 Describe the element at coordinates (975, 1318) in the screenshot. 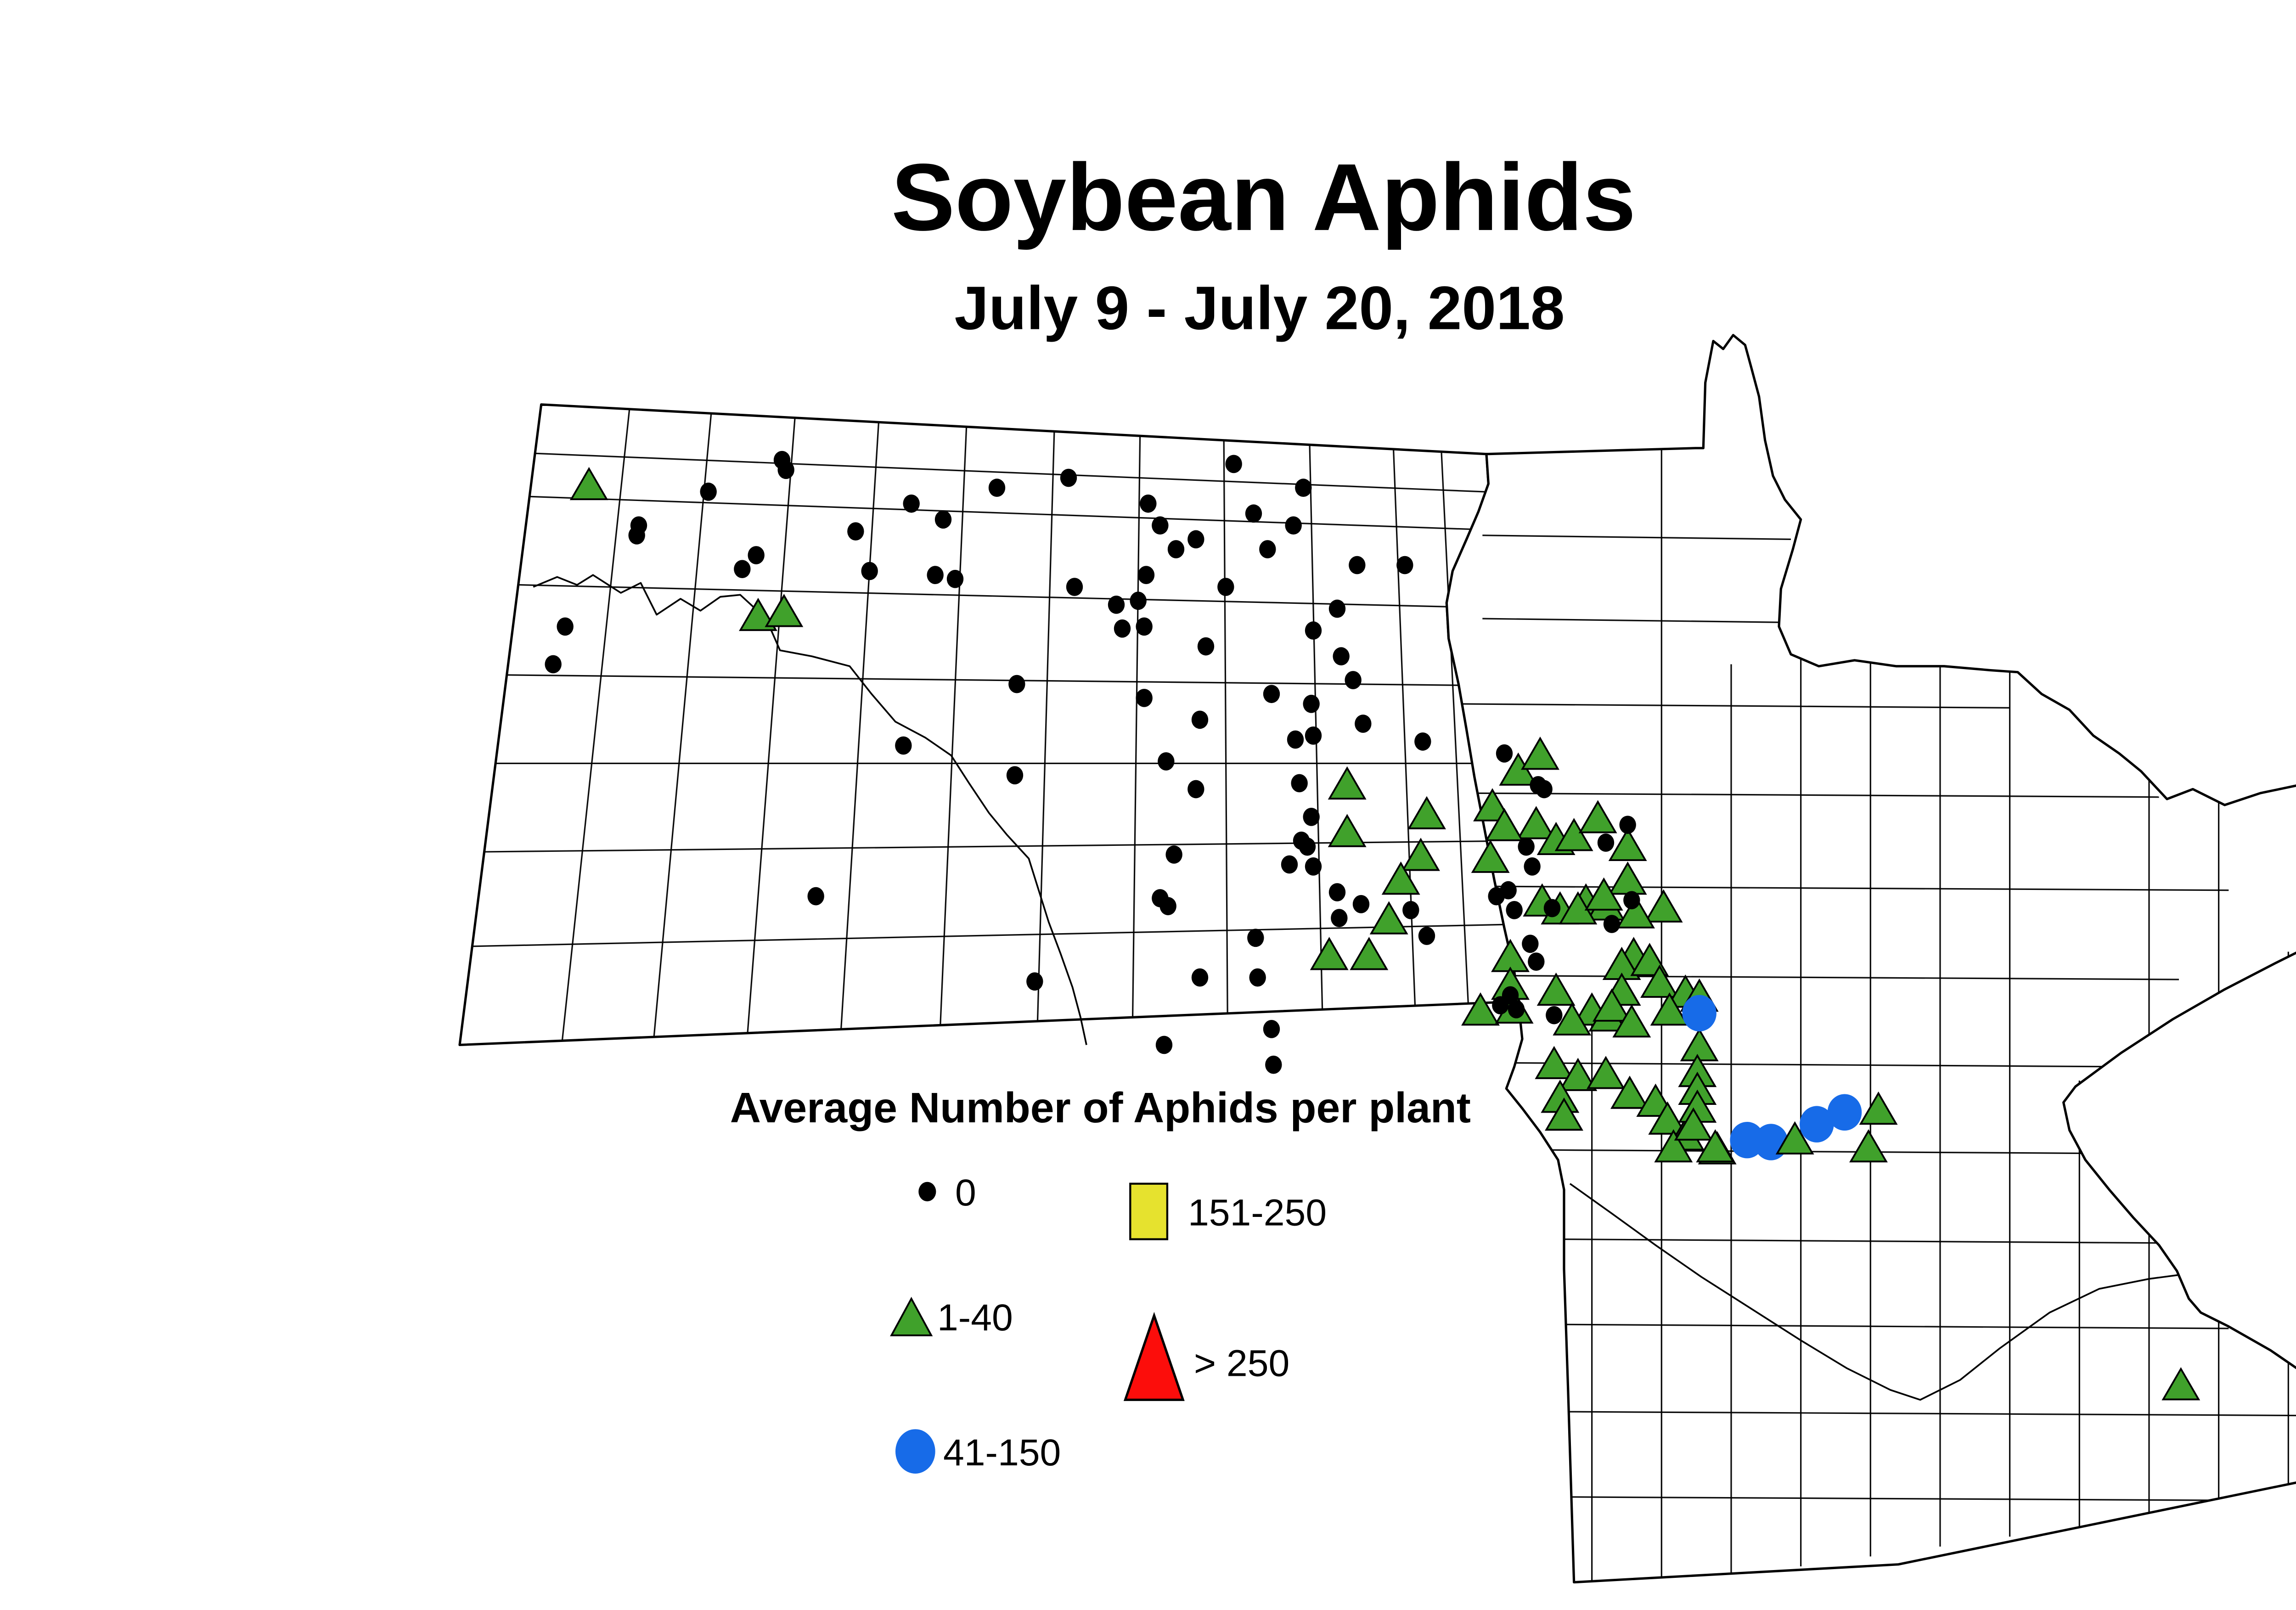

I see `legend-label-1-40: 1-40` at that location.